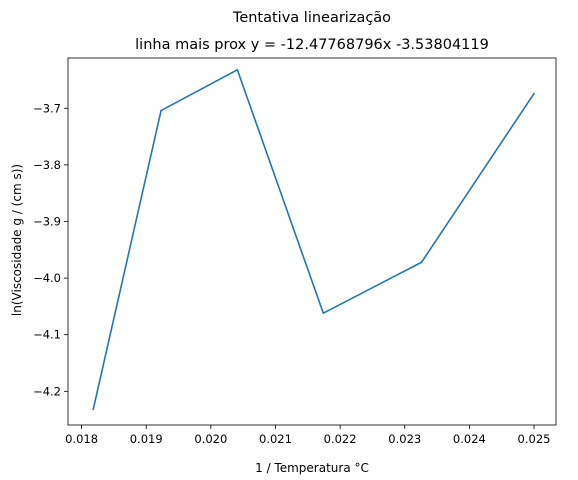  What do you see at coordinates (47, 165) in the screenshot?
I see `y-tick-label: −3.8` at bounding box center [47, 165].